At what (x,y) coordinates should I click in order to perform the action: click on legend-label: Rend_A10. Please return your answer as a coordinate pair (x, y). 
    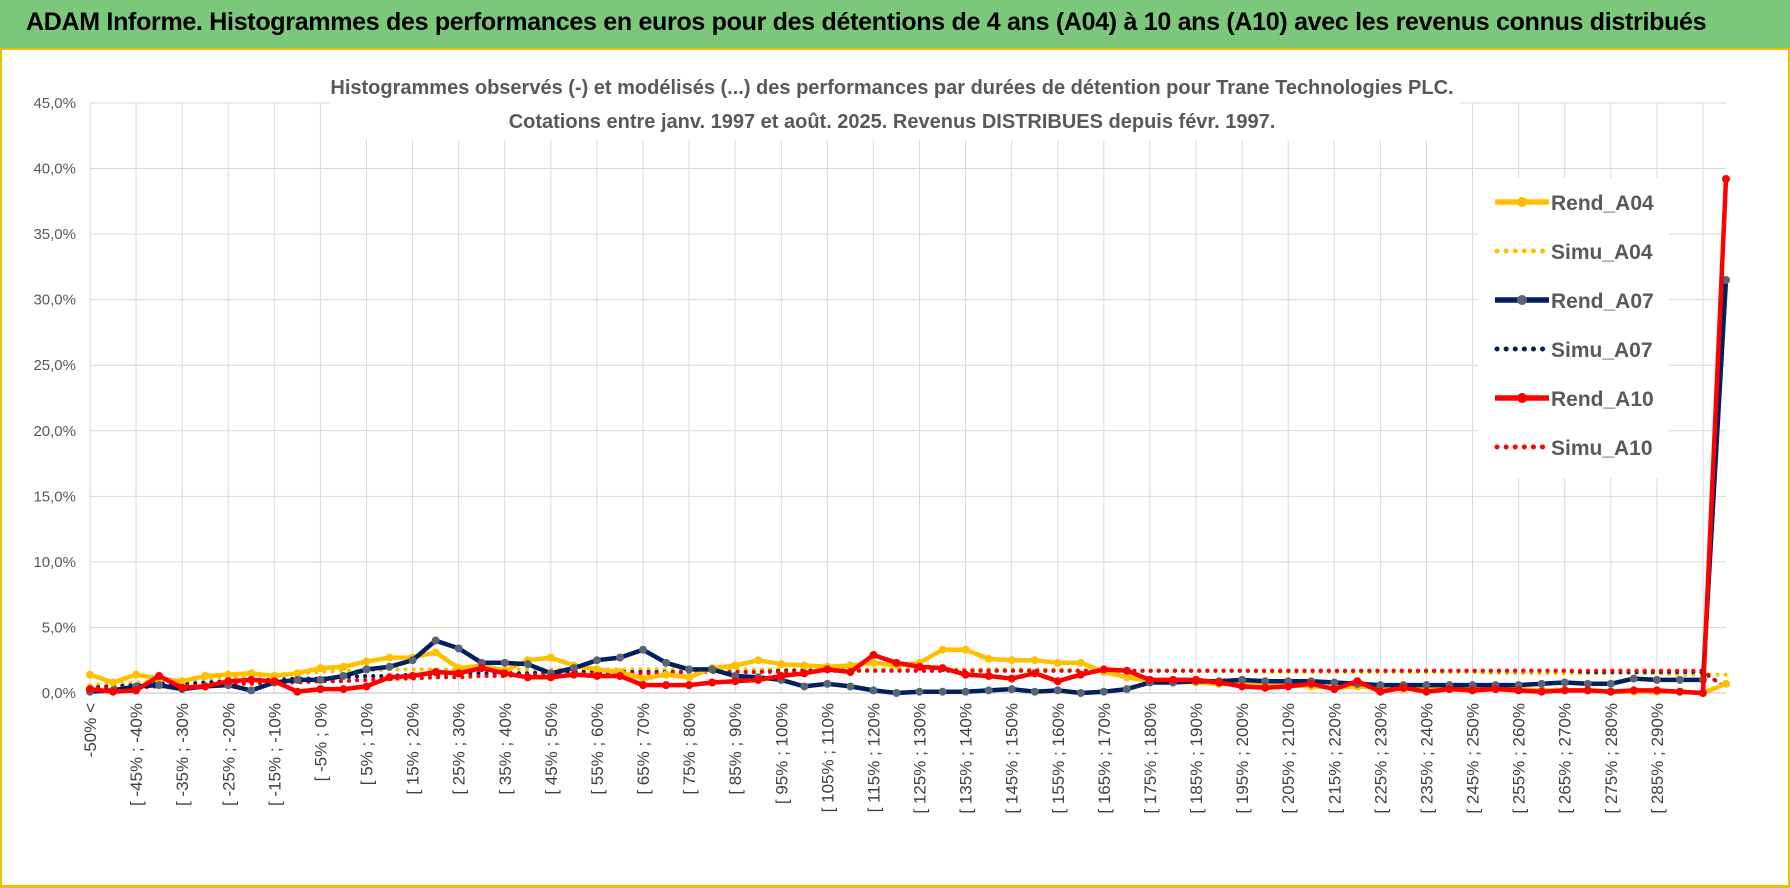
    Looking at the image, I should click on (1602, 399).